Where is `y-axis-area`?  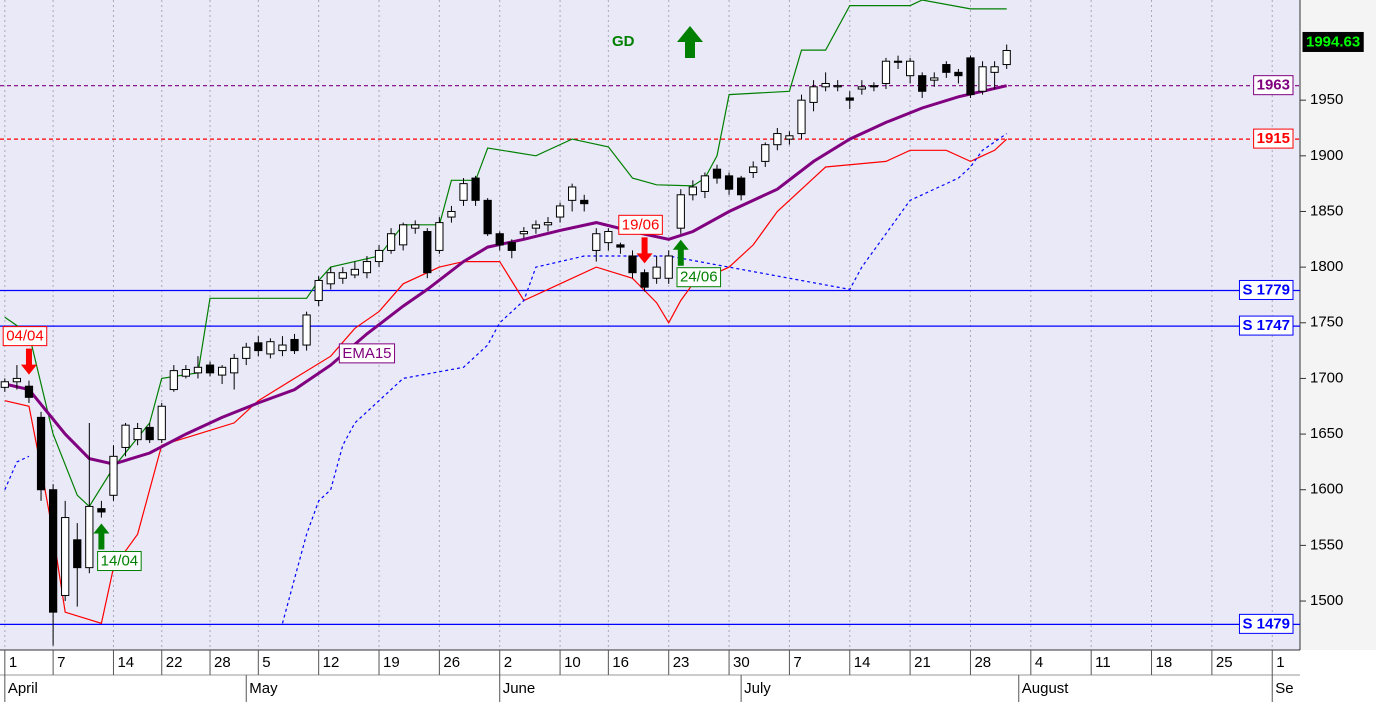
y-axis-area is located at coordinates (1338, 325).